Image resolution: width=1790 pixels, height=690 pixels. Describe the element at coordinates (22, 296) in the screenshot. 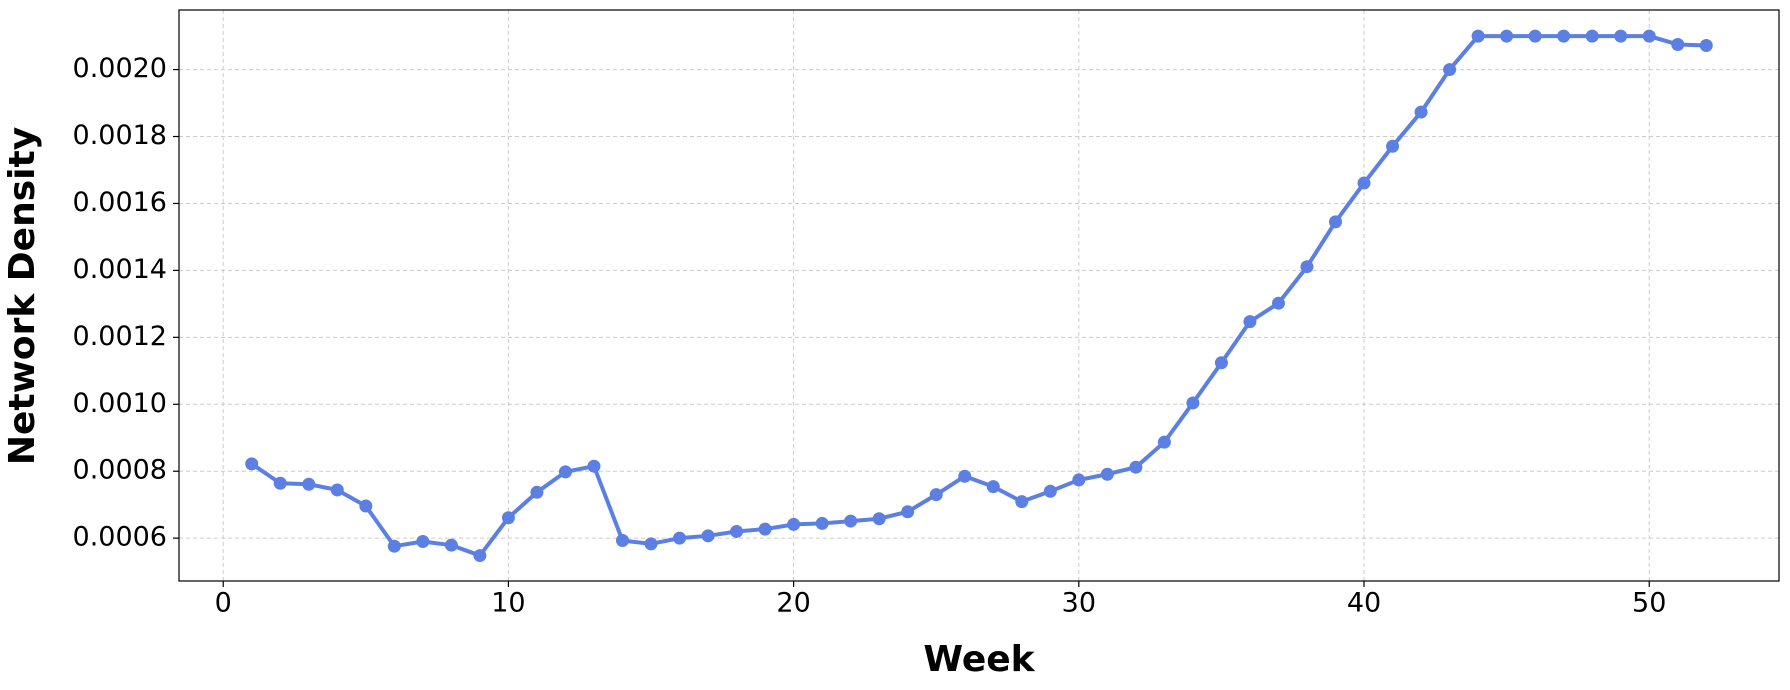

I see `y-axis-label: Network Density` at that location.